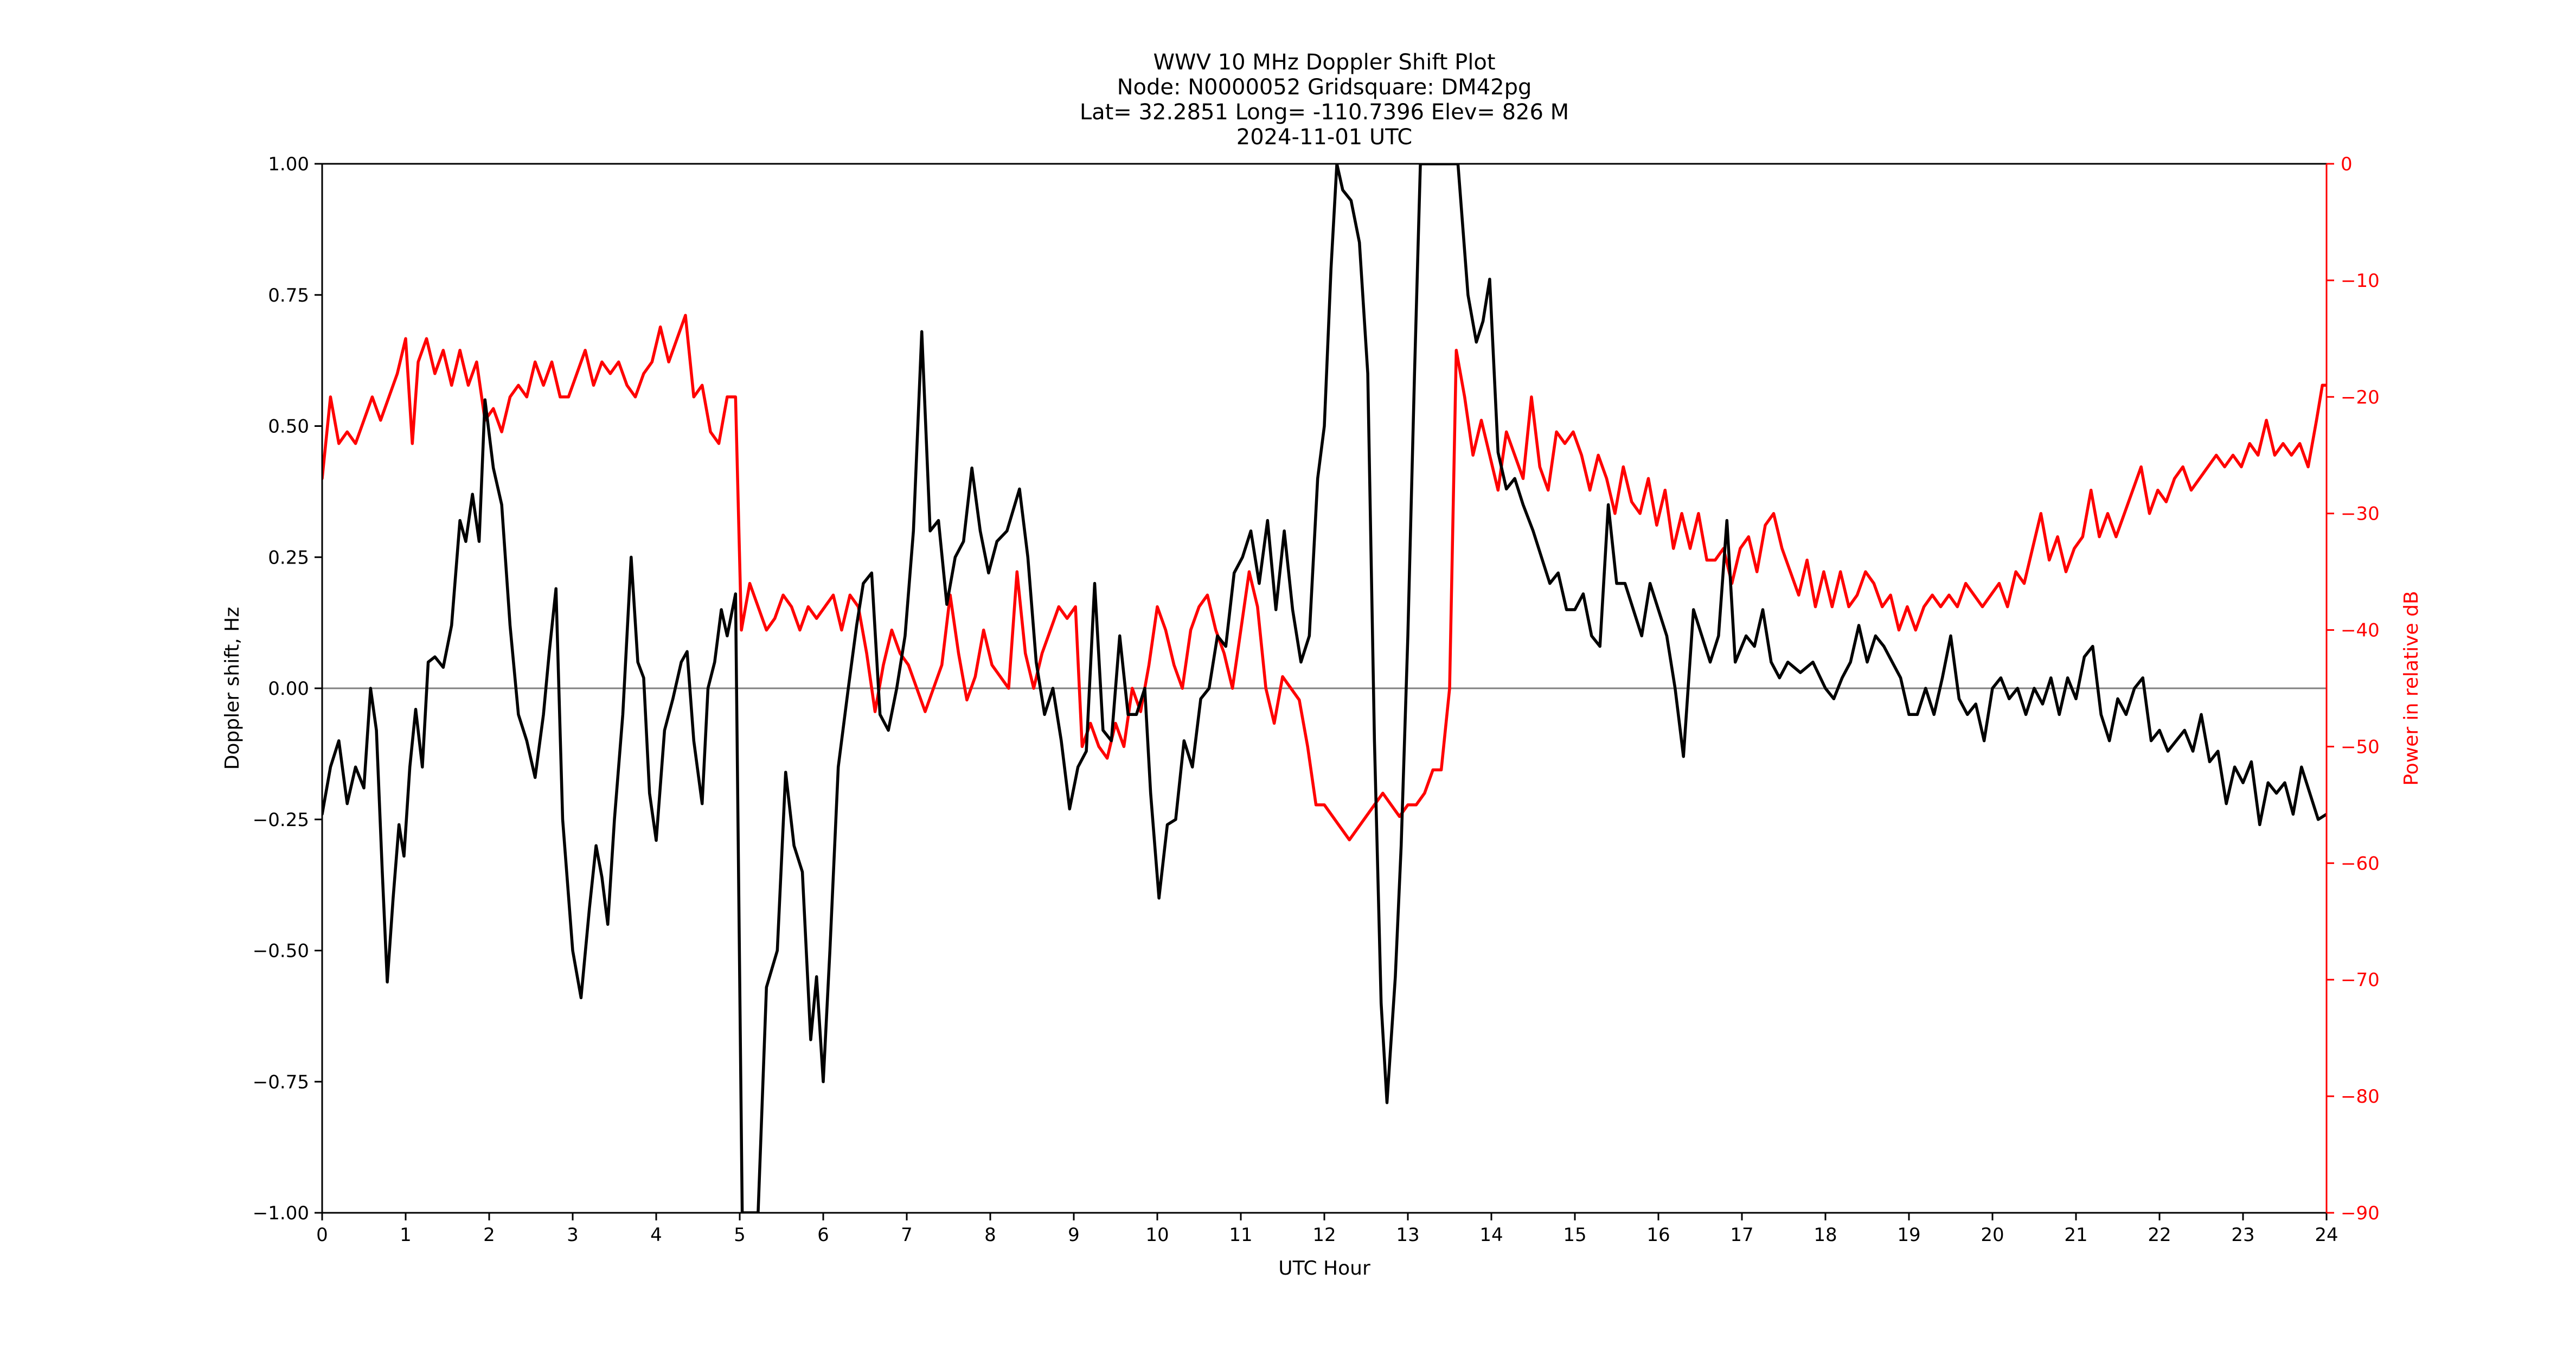 This screenshot has width=2576, height=1356. What do you see at coordinates (1491, 1235) in the screenshot?
I see `x-tick-label: 14` at bounding box center [1491, 1235].